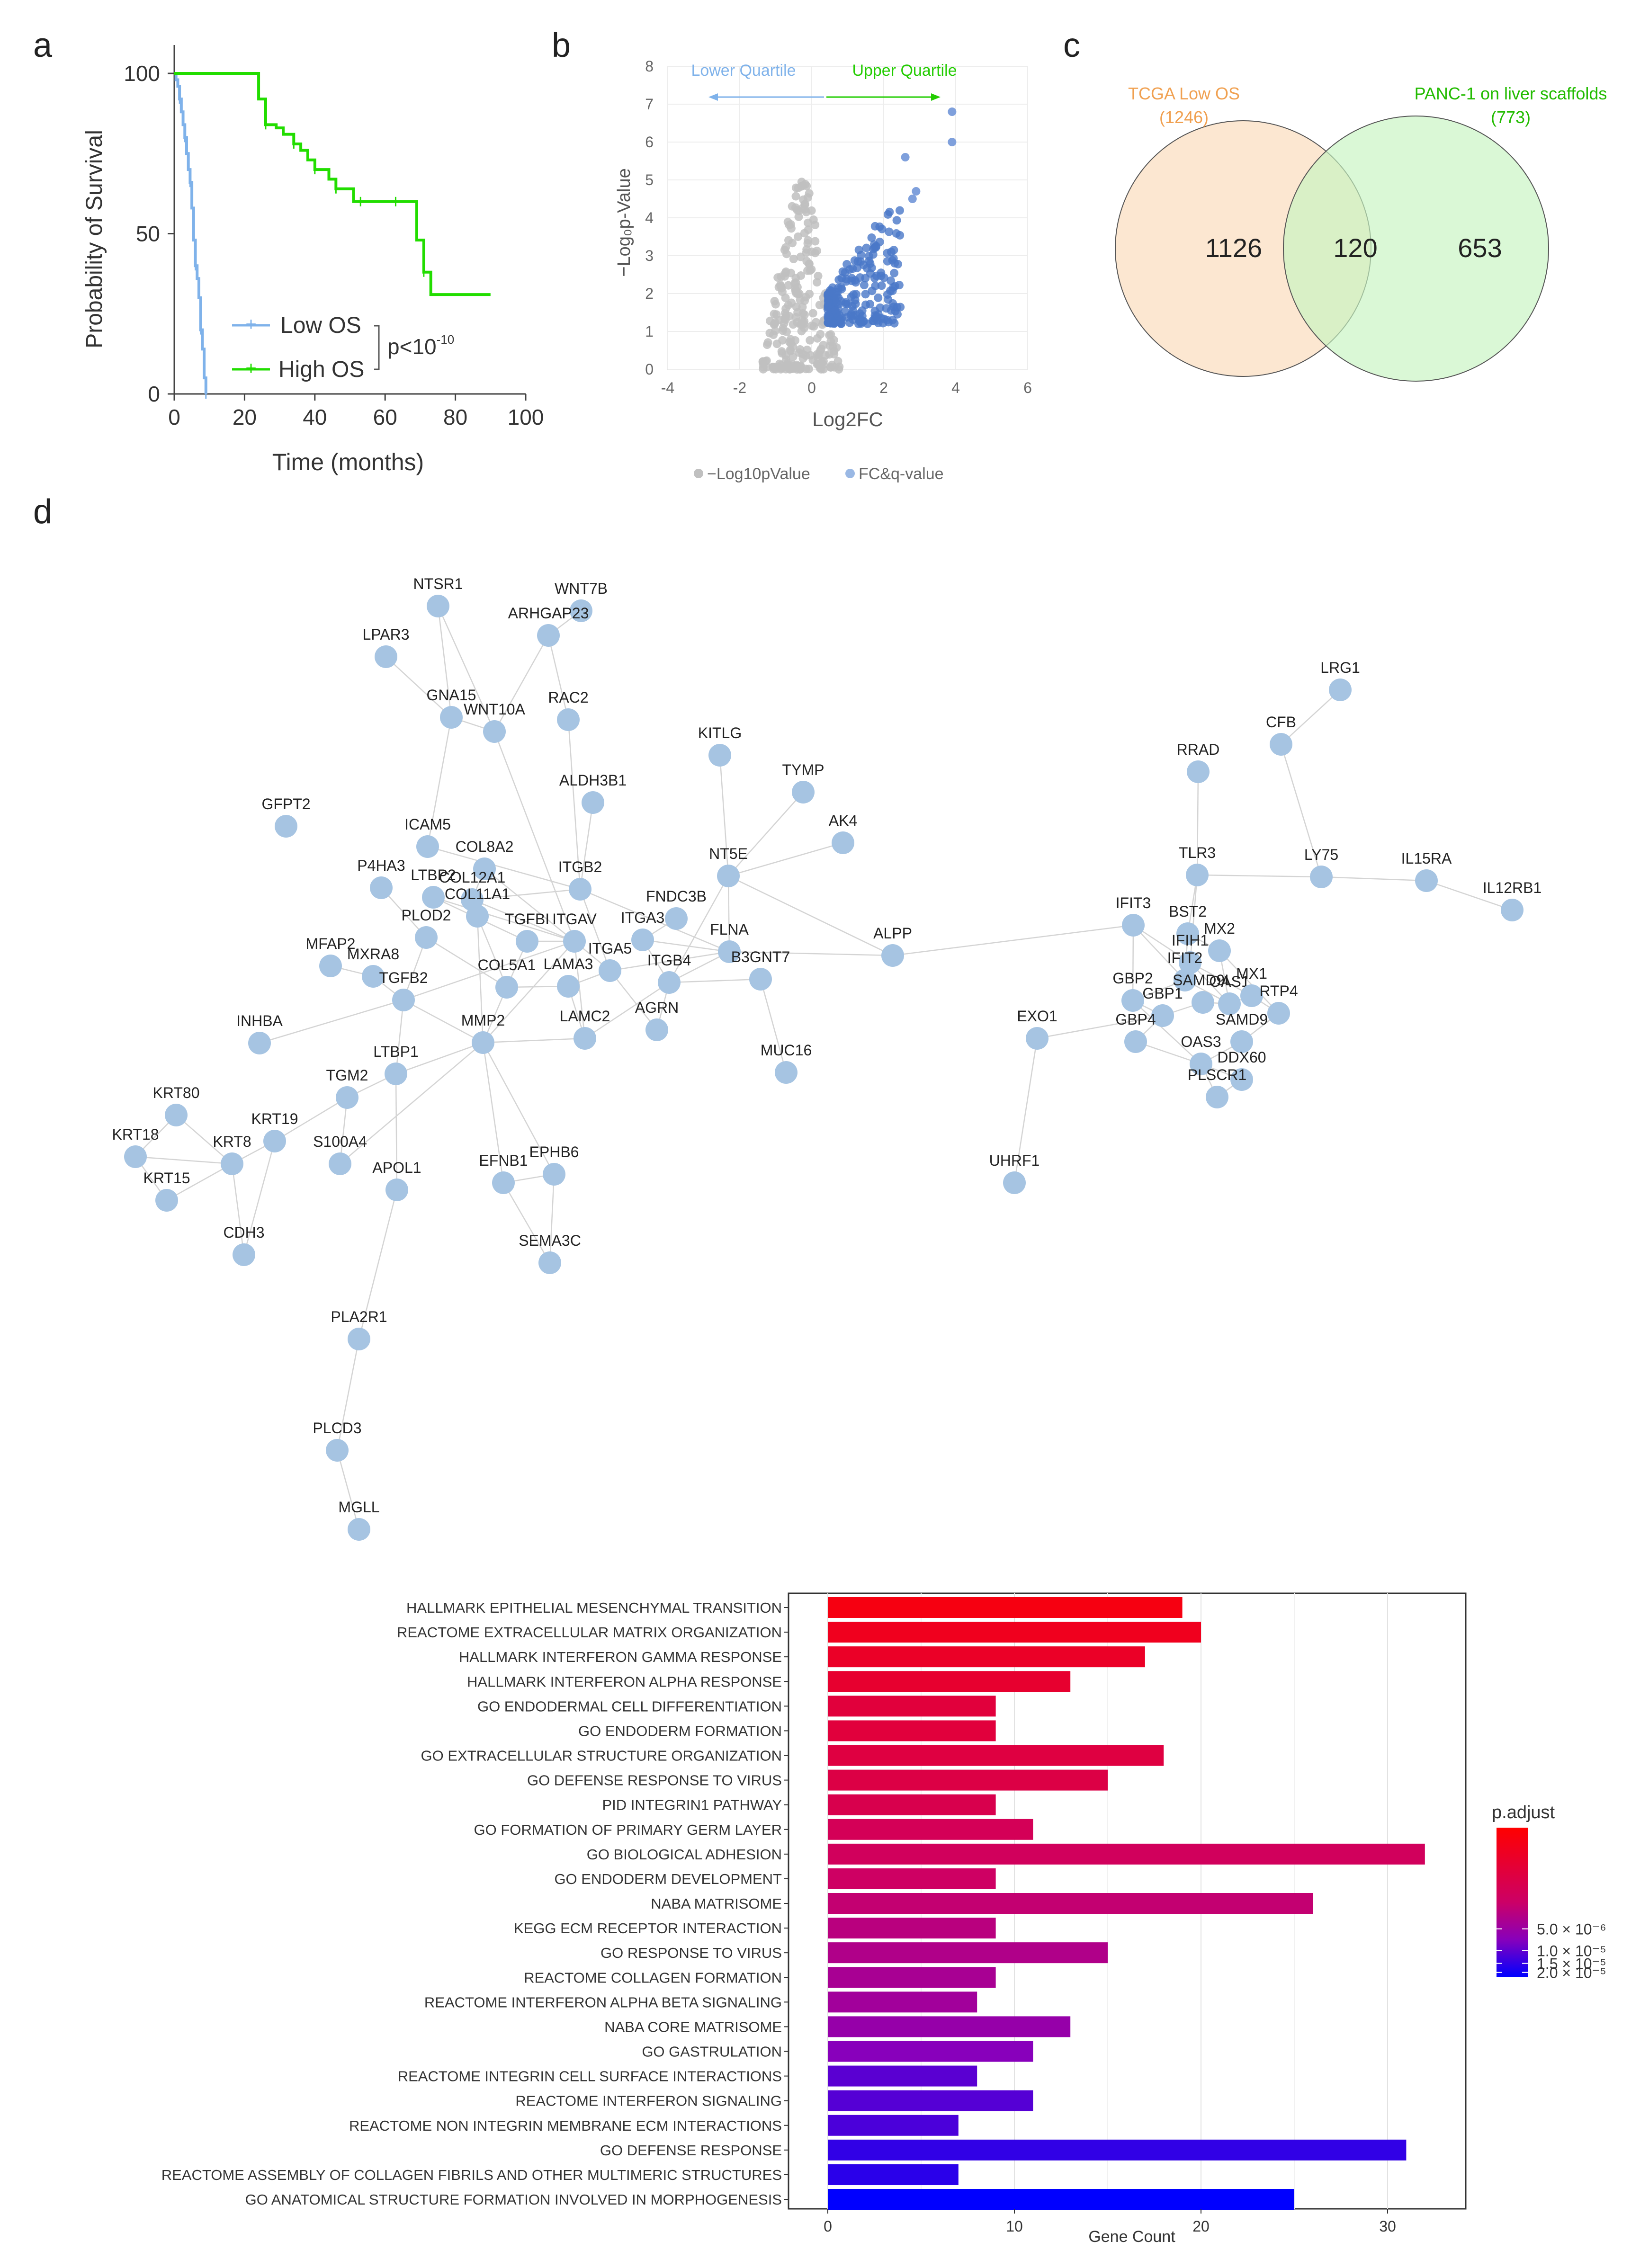 This screenshot has width=1649, height=2268. I want to click on network-node-itga5: ITGA5, so click(610, 961).